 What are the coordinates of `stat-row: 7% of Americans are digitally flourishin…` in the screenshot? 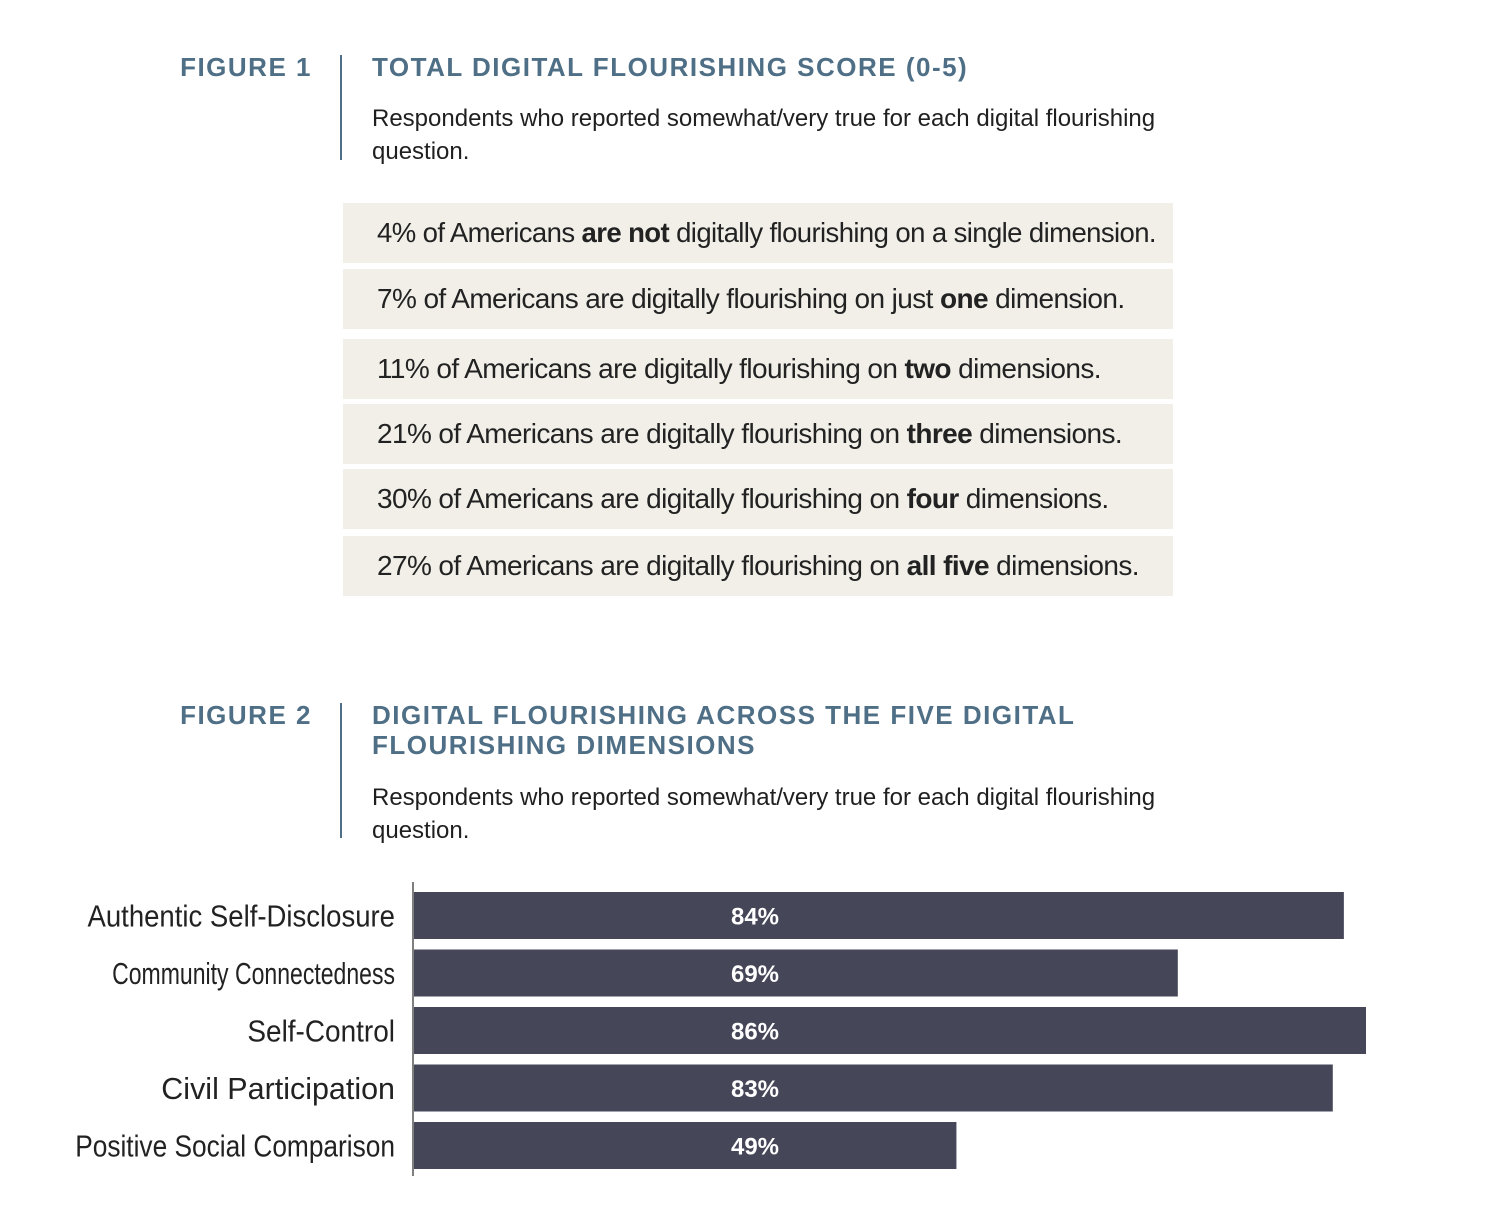 It's located at (758, 299).